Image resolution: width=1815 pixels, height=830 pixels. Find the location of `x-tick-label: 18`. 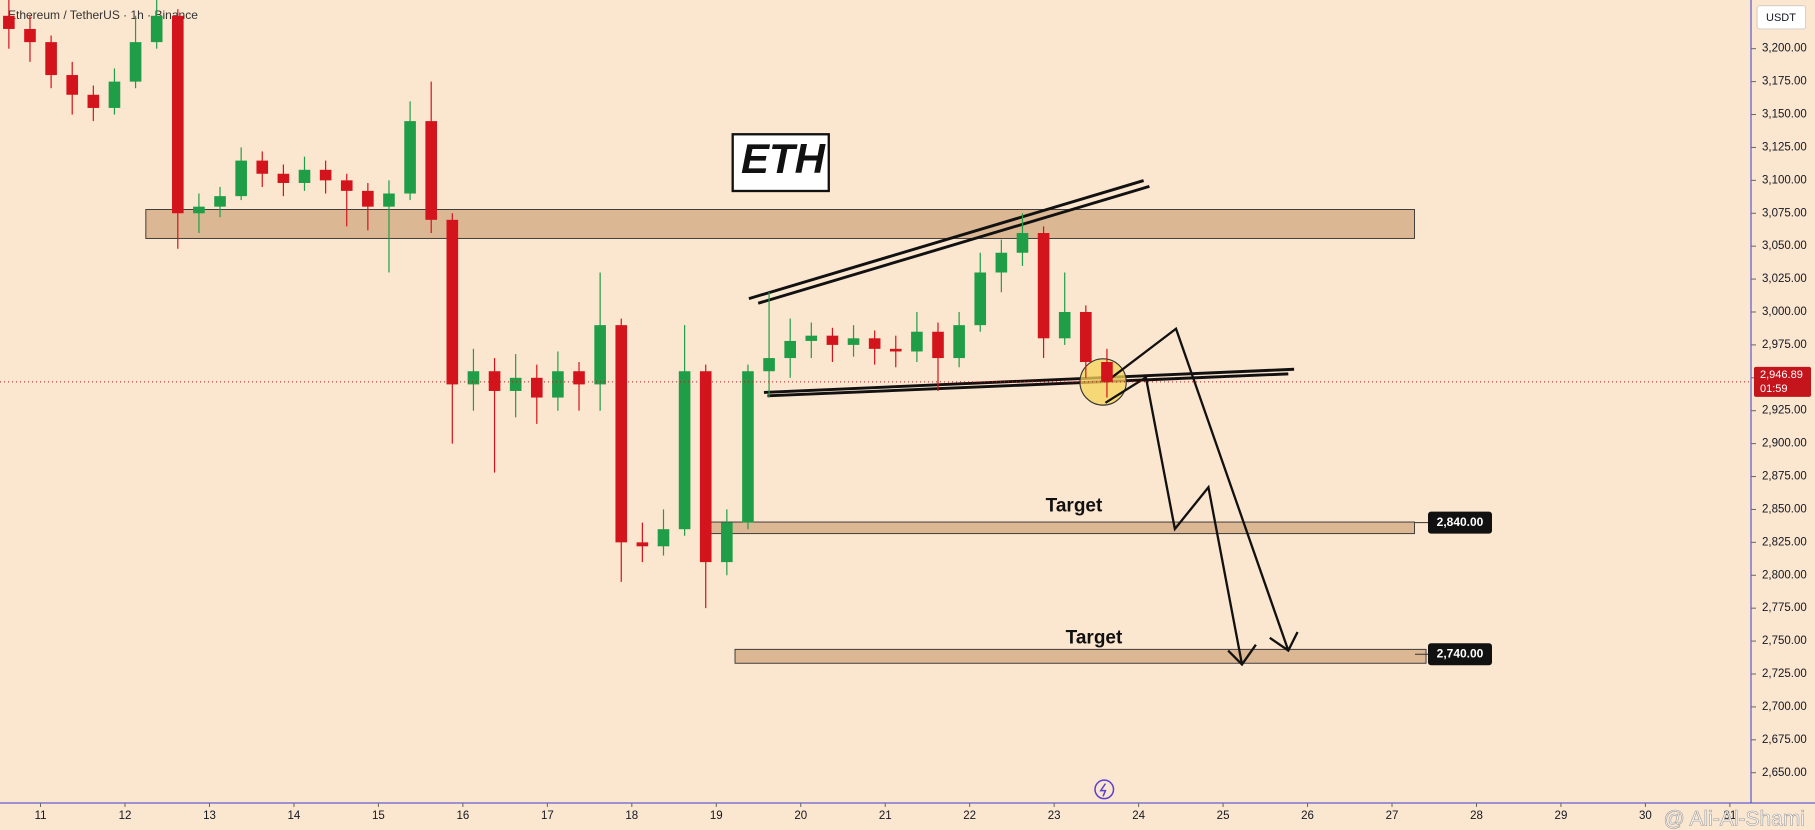

x-tick-label: 18 is located at coordinates (631, 816).